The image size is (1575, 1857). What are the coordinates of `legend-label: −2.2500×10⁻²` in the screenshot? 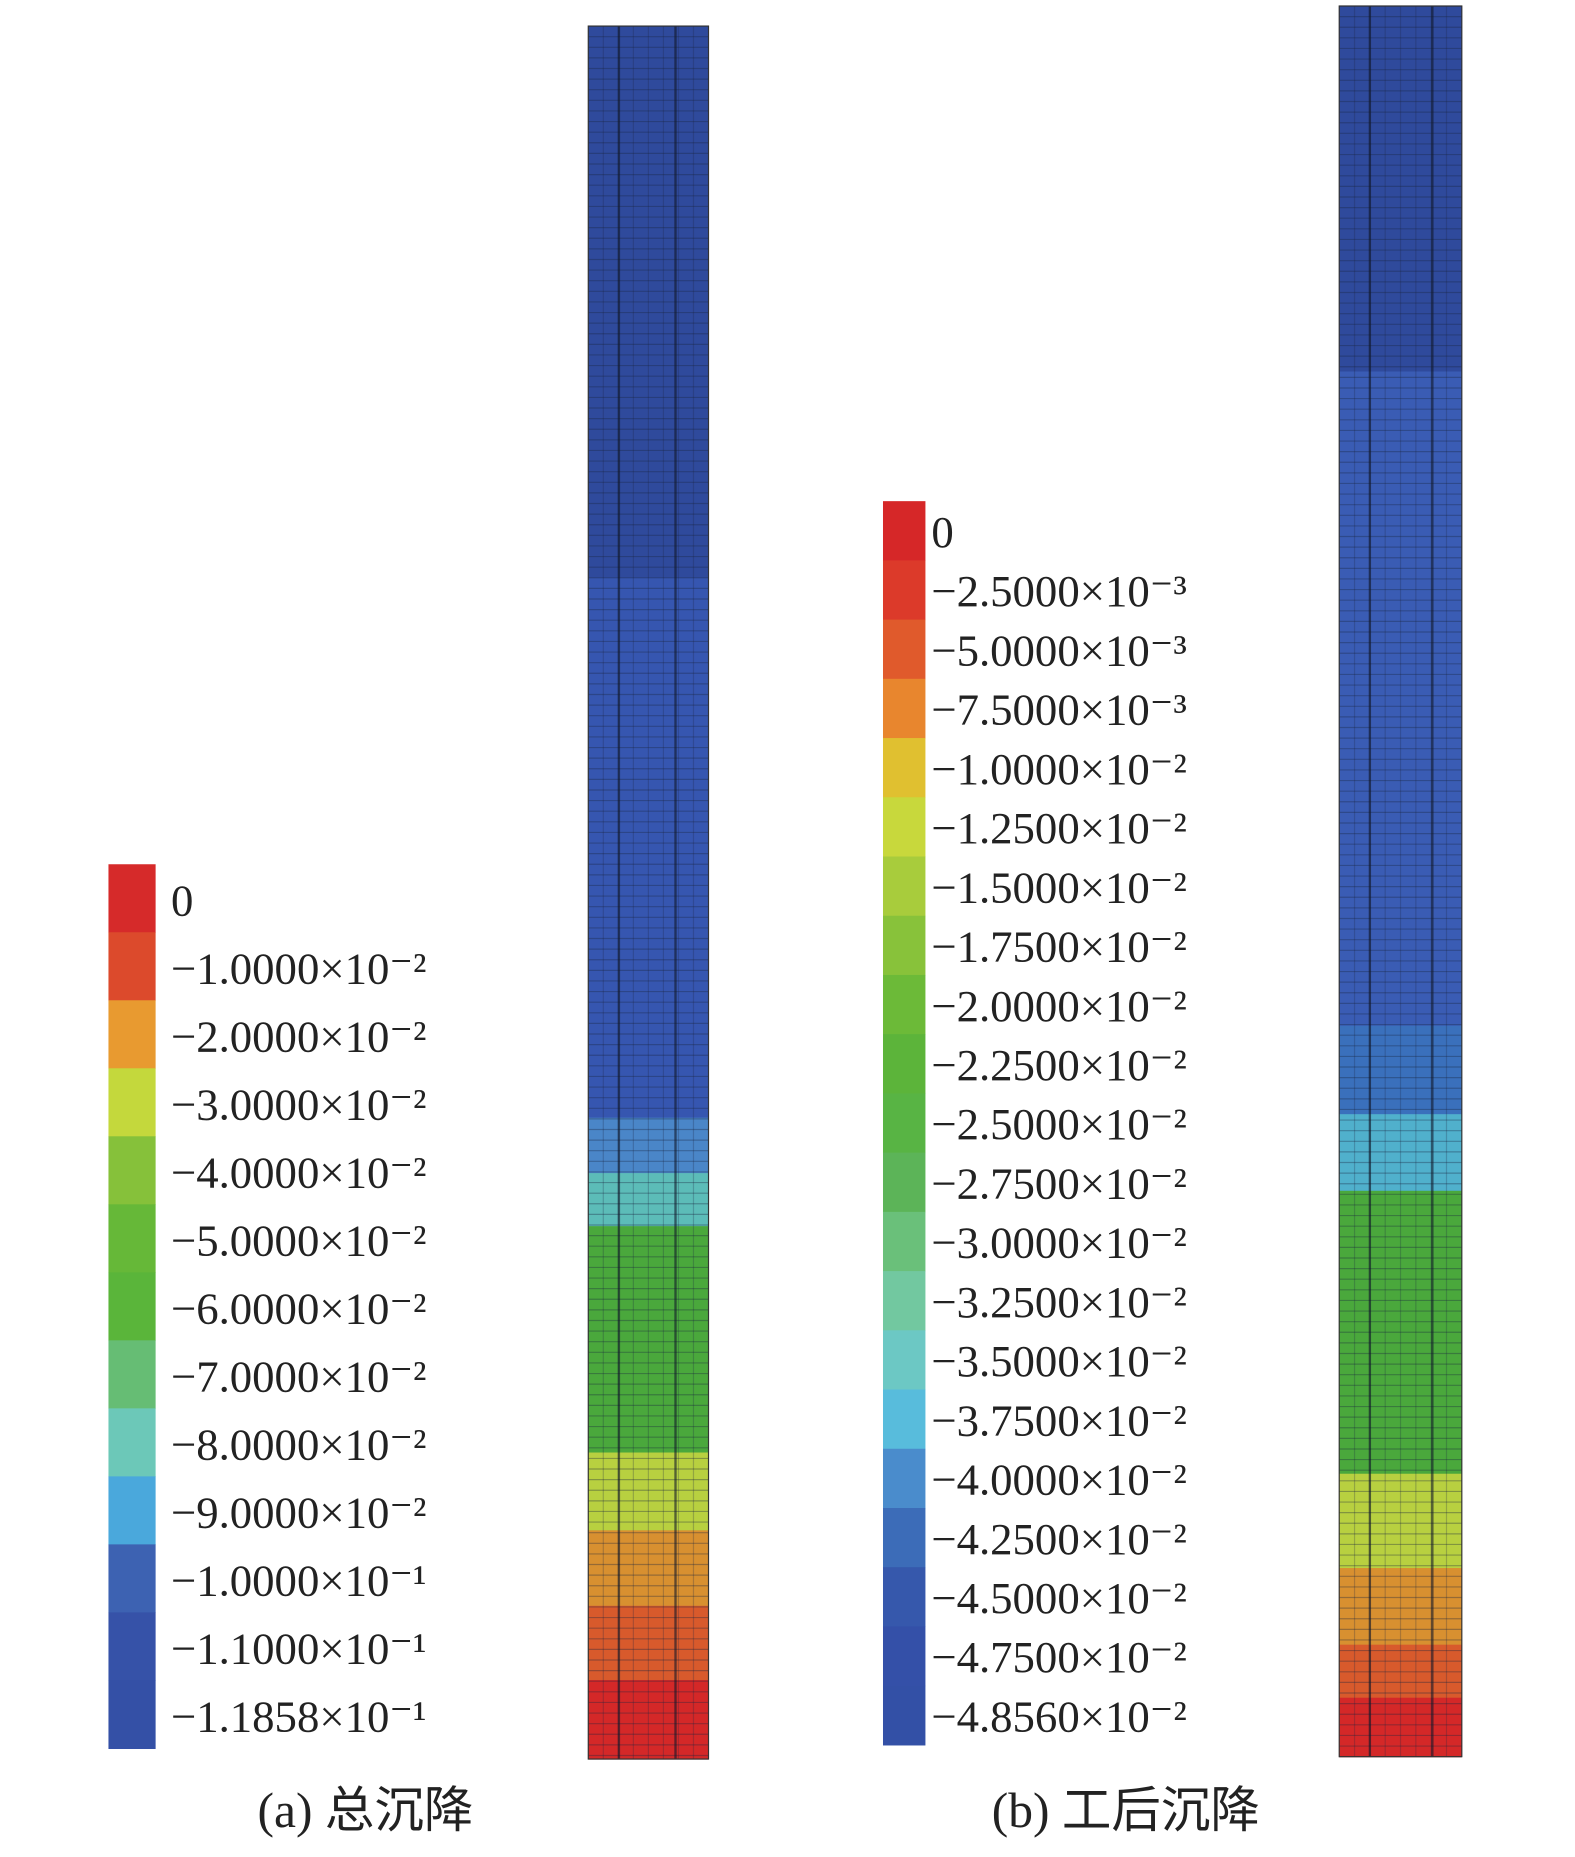 It's located at (1059, 1065).